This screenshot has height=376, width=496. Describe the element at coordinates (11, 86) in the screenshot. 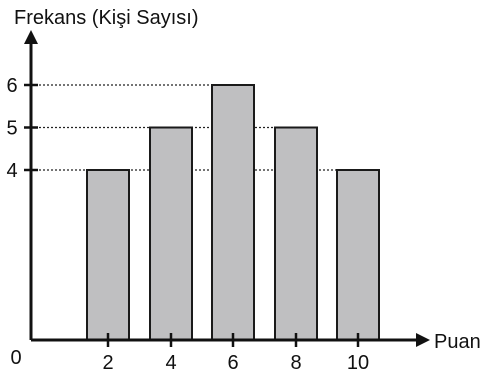

I see `y-tick-label-6: 6` at that location.